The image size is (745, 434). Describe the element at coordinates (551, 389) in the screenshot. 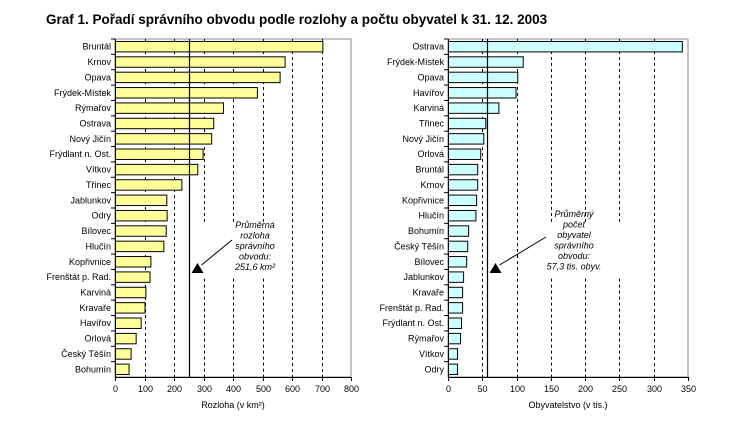

I see `x-tick-label: 150` at that location.